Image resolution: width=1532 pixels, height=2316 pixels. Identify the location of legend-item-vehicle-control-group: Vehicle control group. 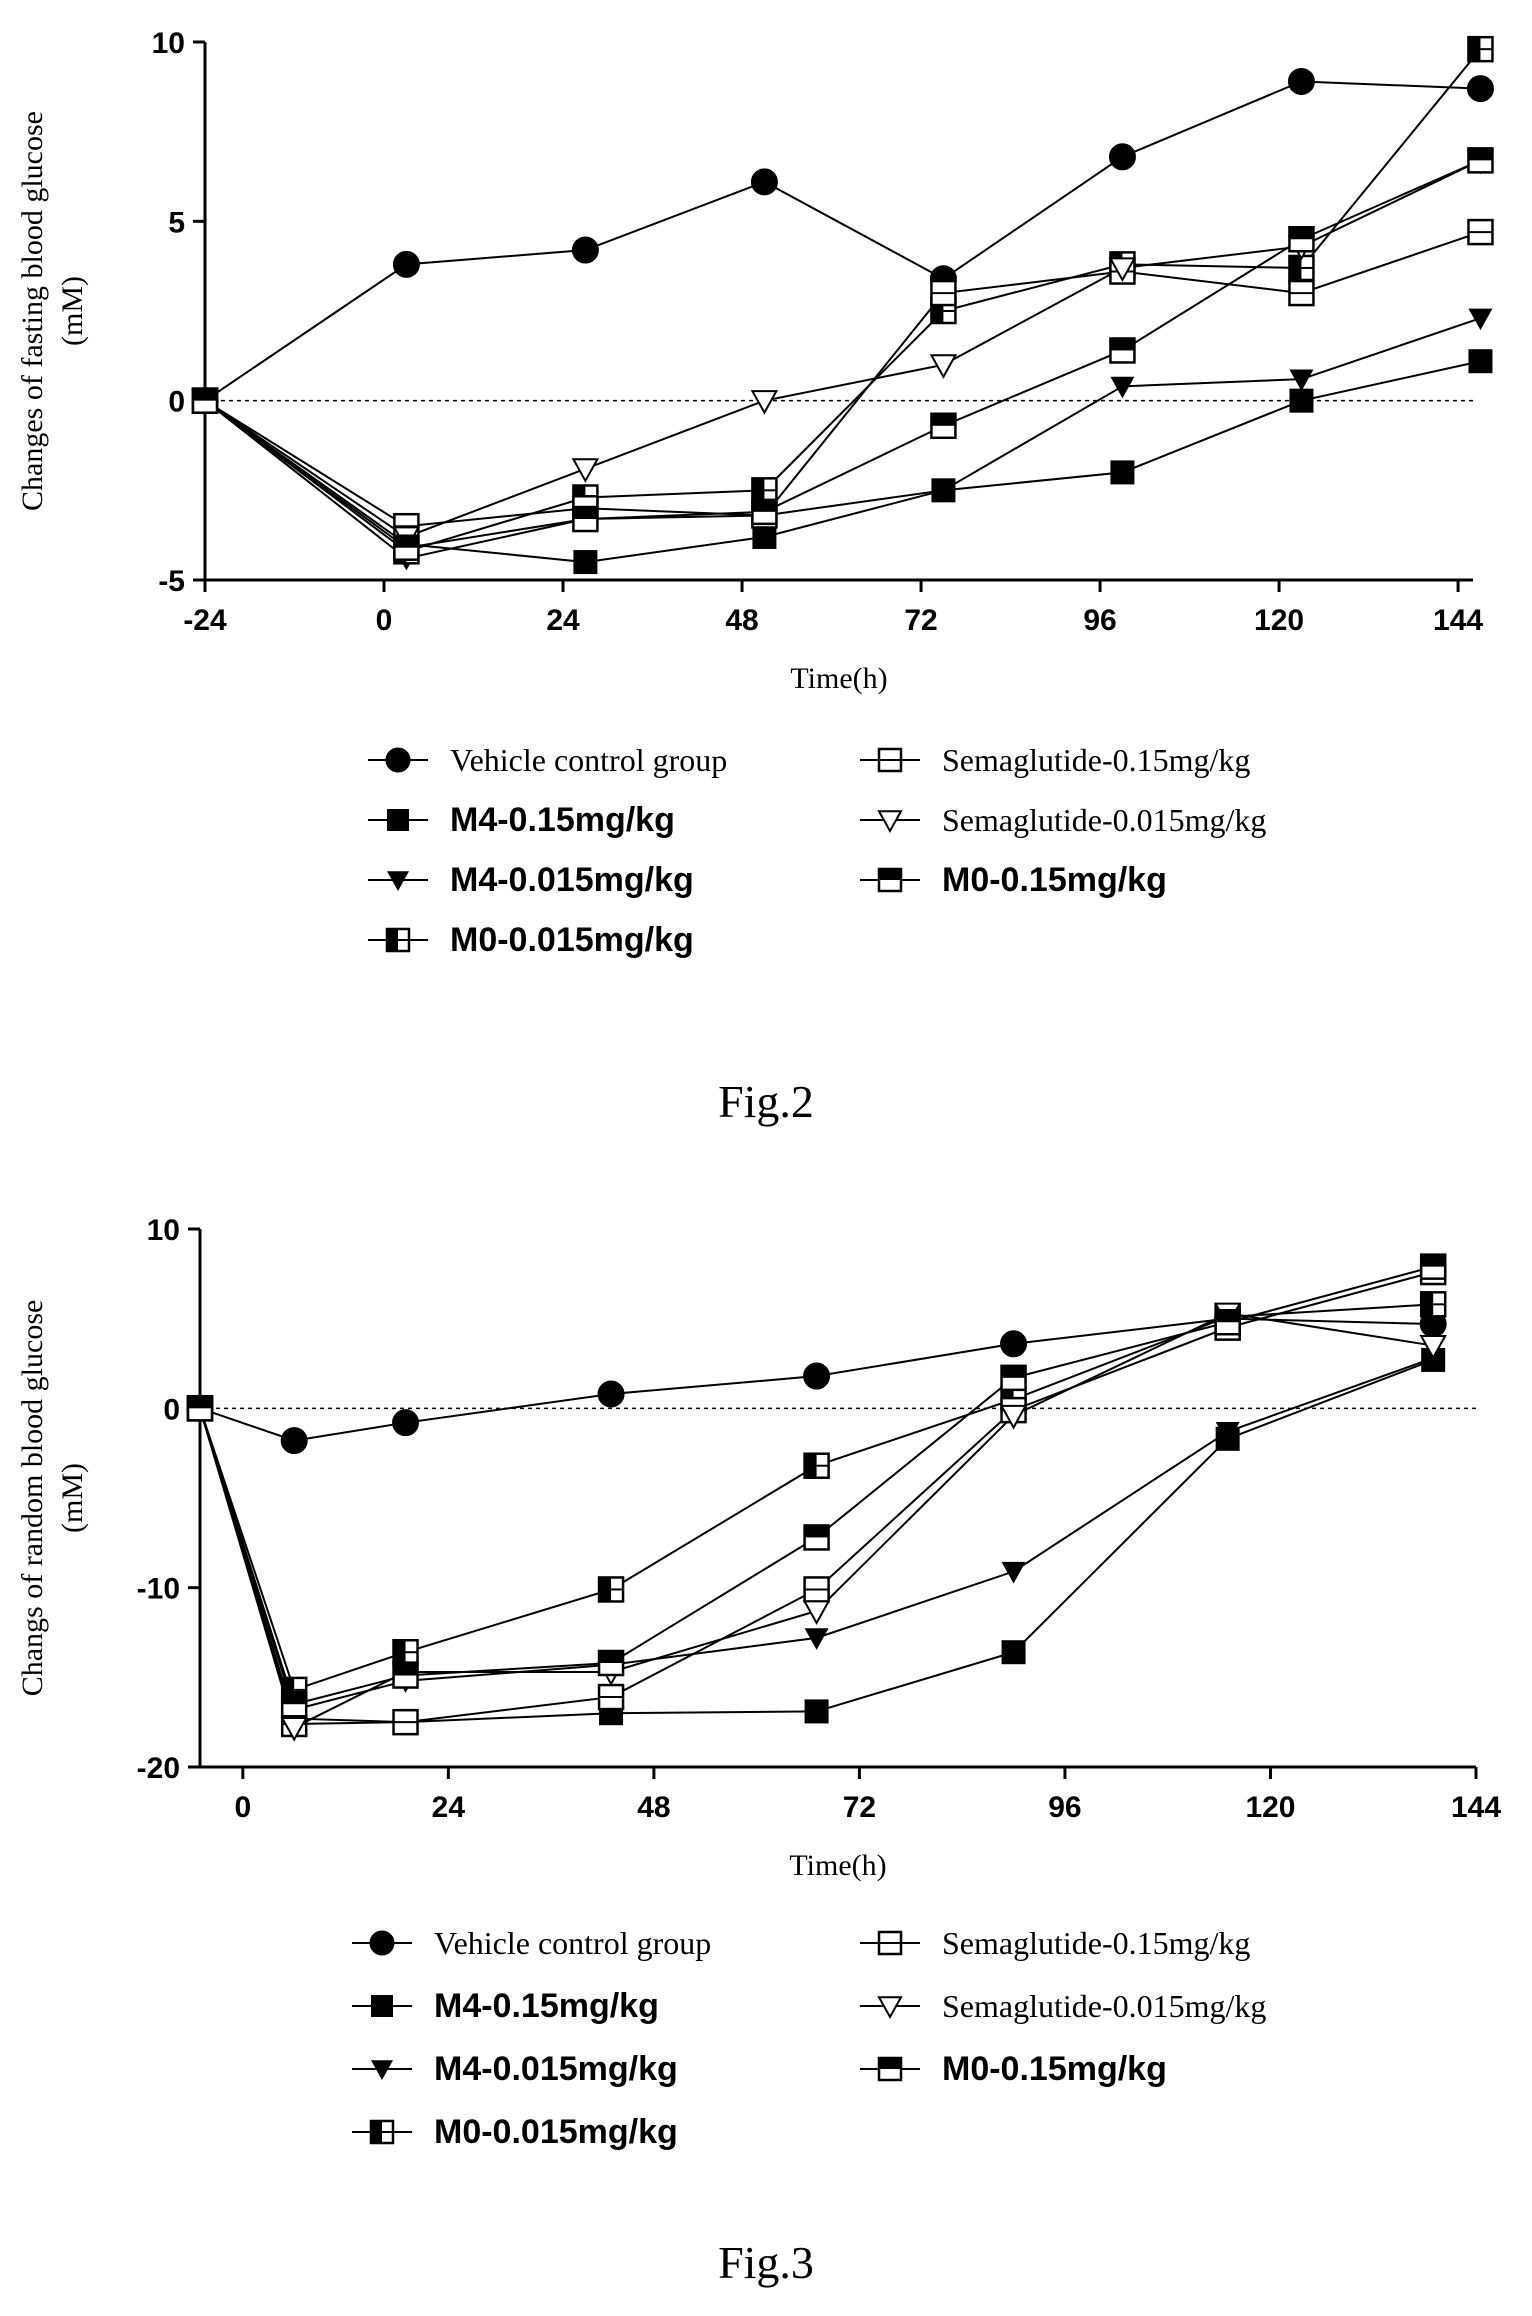
(547, 760).